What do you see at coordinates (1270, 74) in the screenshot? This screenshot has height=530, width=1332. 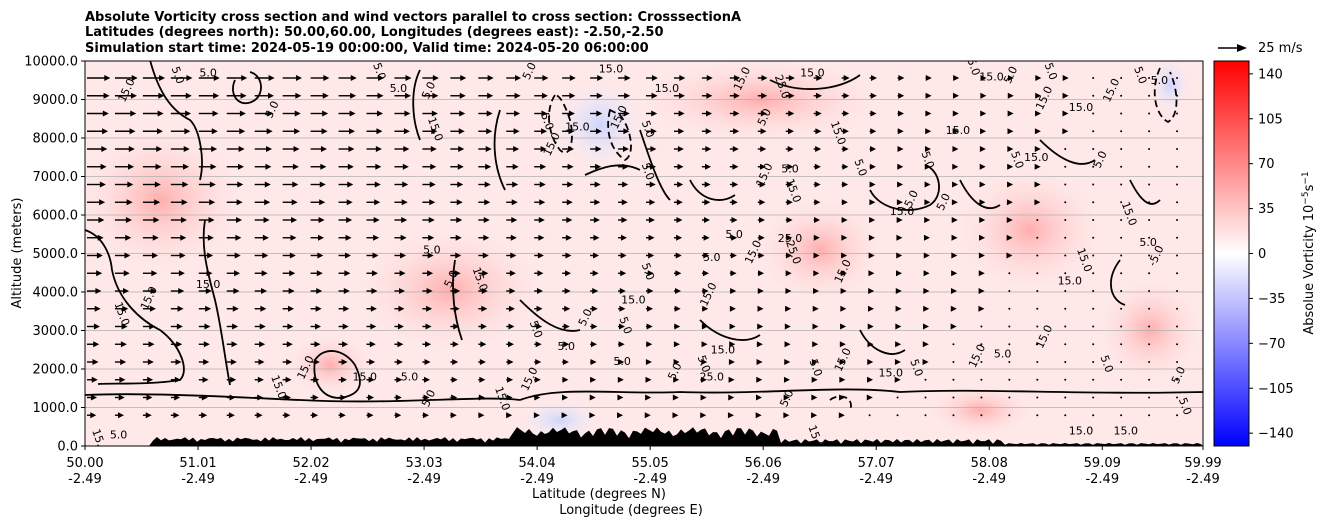 I see `colorbar-tick-label: 140` at bounding box center [1270, 74].